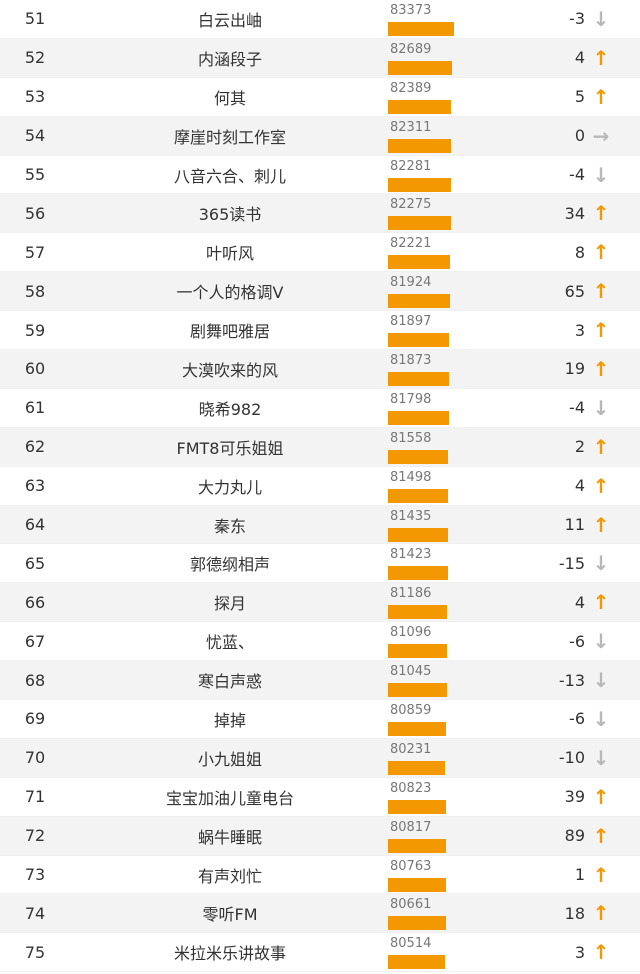 This screenshot has width=640, height=974. Describe the element at coordinates (230, 409) in the screenshot. I see `podcast-name-link: 晓希982` at that location.